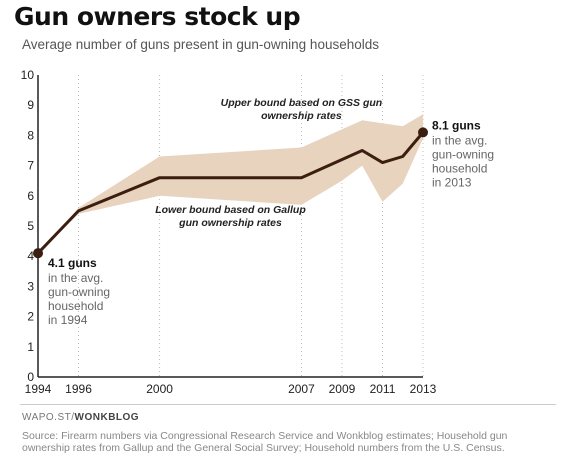  Describe the element at coordinates (383, 389) in the screenshot. I see `x-tick-label-2011: 2011` at that location.